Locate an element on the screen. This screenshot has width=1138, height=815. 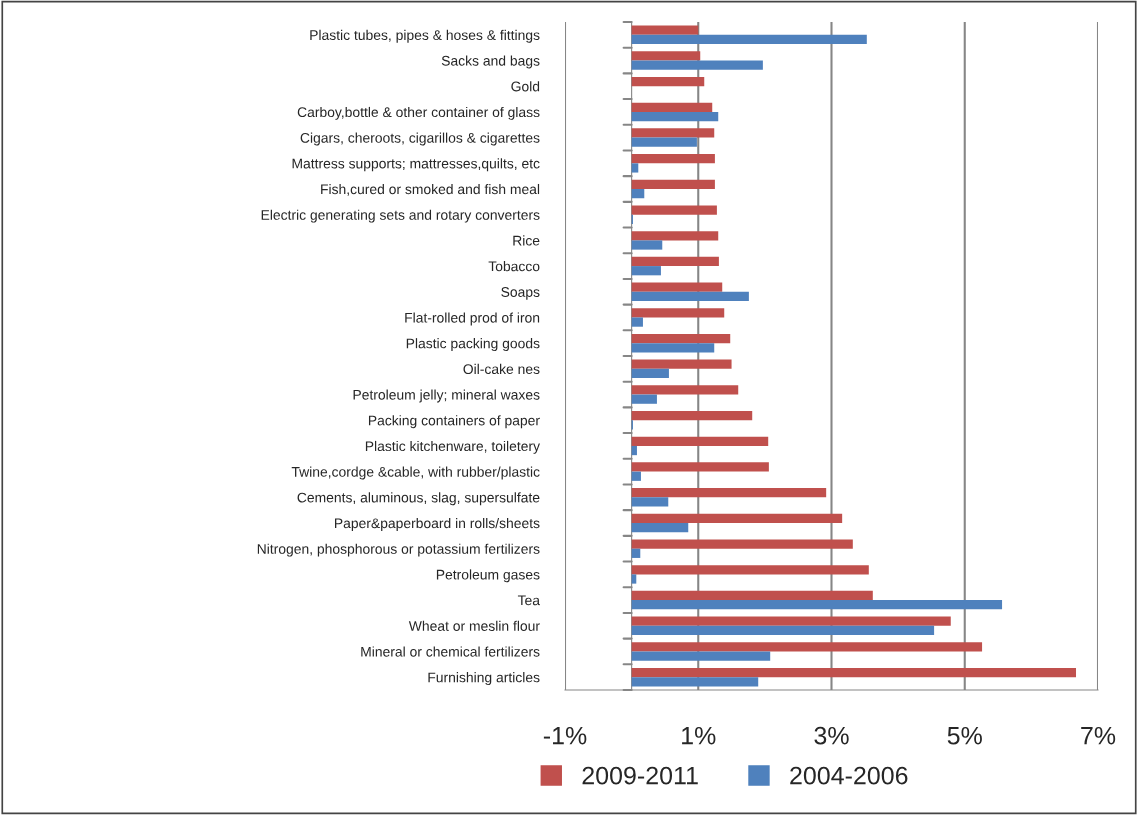
y-tick-label: Flat-rolled prod of iron is located at coordinates (472, 319).